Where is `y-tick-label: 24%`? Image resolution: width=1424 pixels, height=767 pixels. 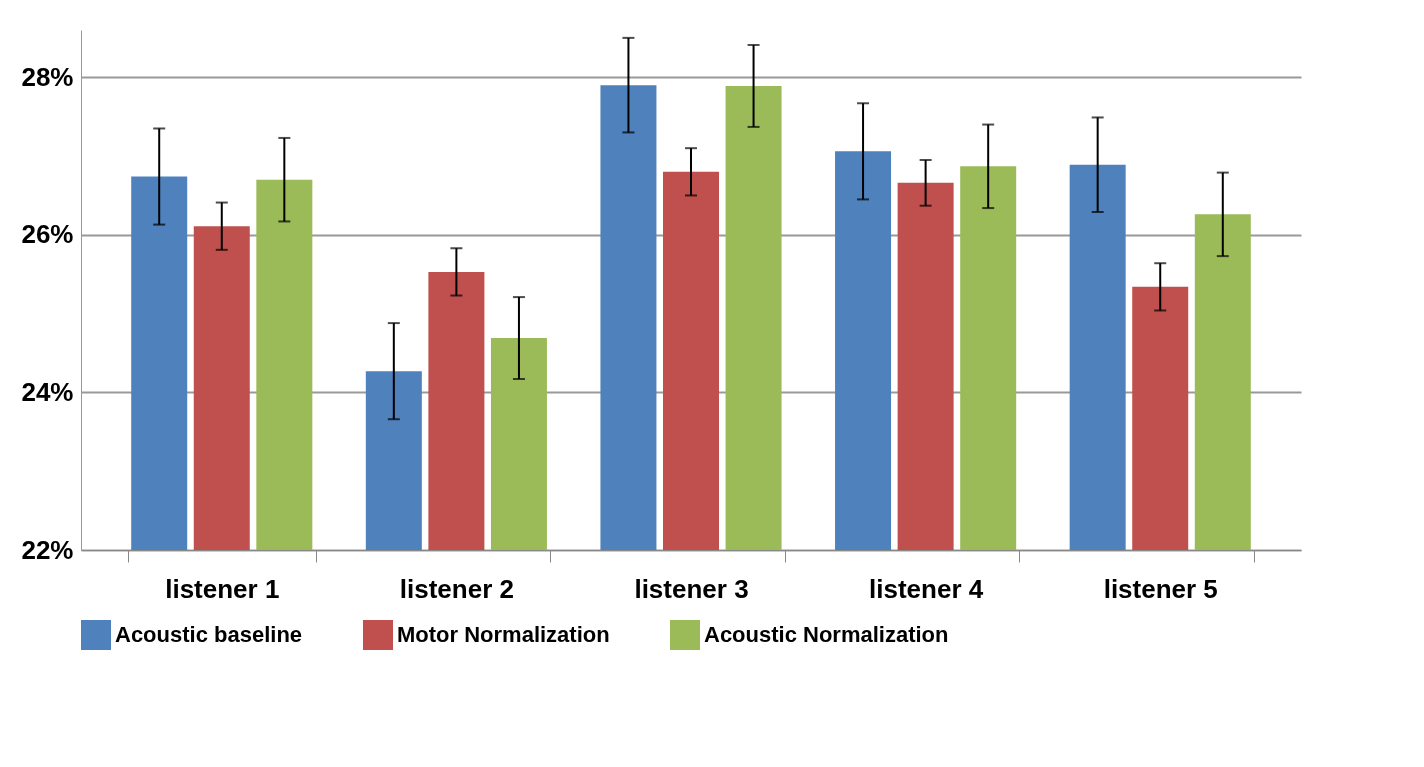
y-tick-label: 24% is located at coordinates (47, 391).